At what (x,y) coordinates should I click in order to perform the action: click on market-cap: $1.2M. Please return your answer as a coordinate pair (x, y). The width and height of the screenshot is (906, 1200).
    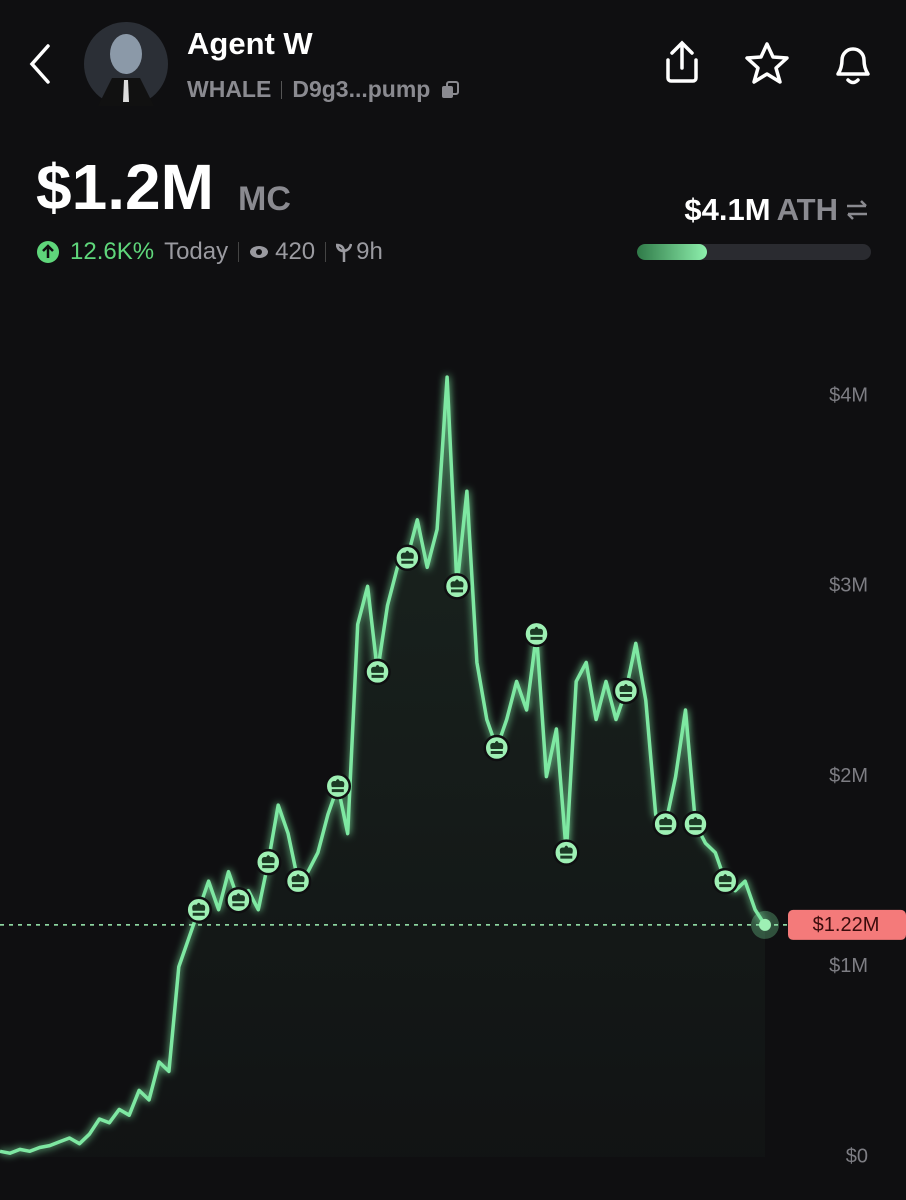
    Looking at the image, I should click on (125, 187).